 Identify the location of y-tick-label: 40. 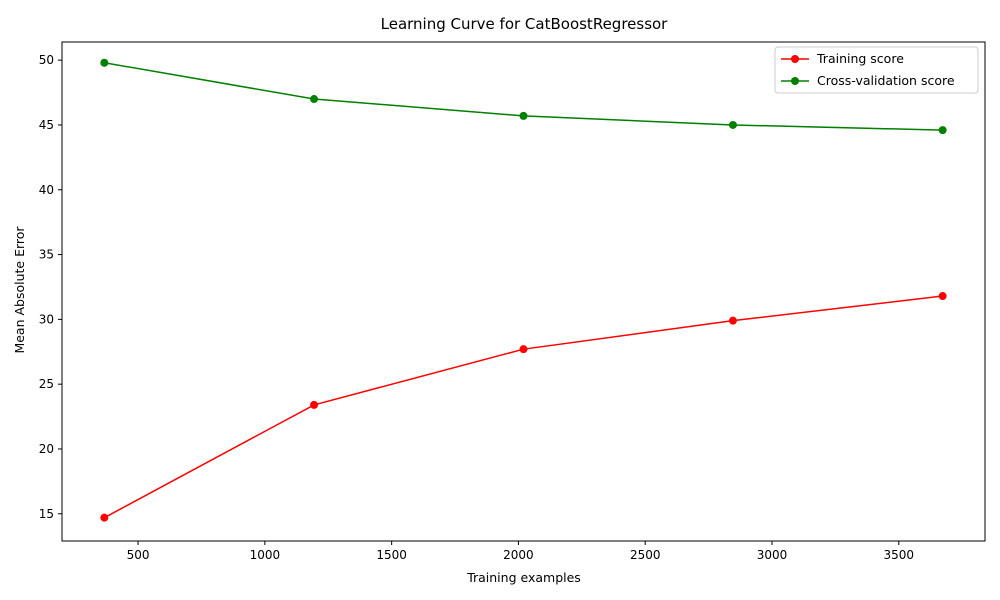
(46, 190).